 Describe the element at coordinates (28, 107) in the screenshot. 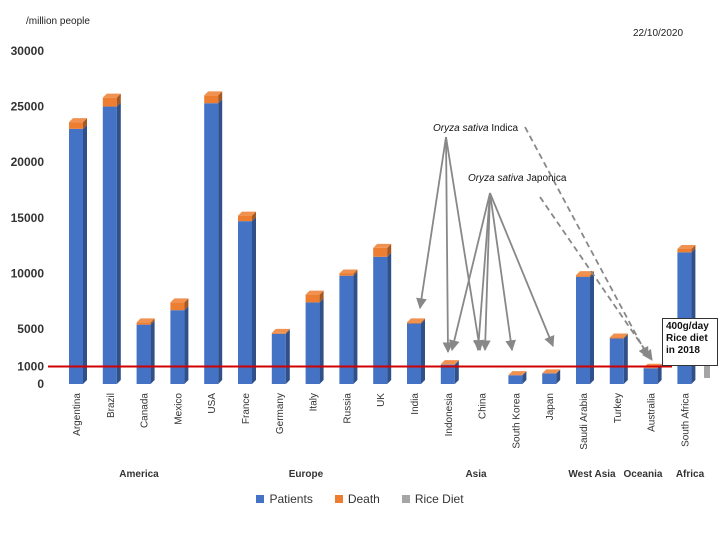

I see `y-tick-label: 25000` at that location.